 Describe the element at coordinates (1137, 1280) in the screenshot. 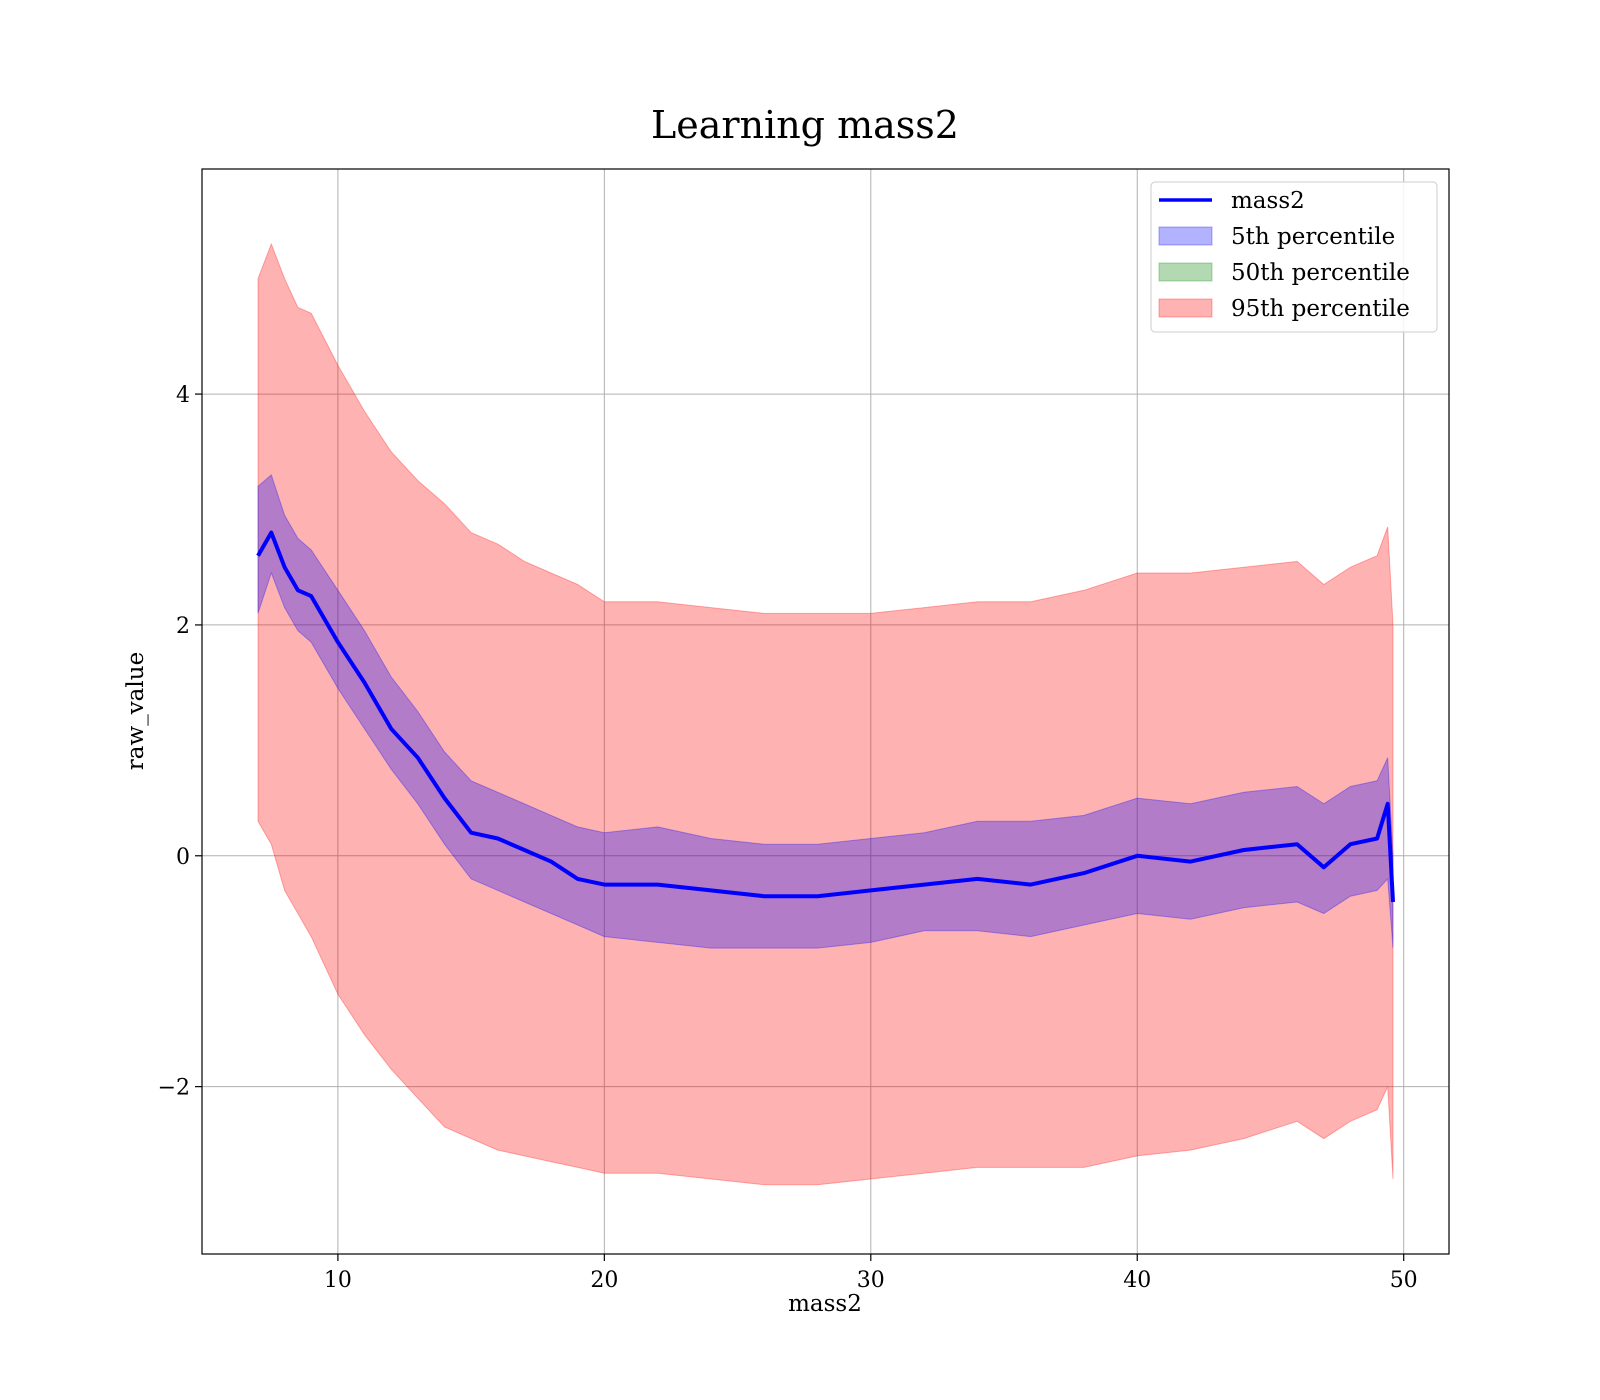

I see `x-tick-label-3: 40` at that location.